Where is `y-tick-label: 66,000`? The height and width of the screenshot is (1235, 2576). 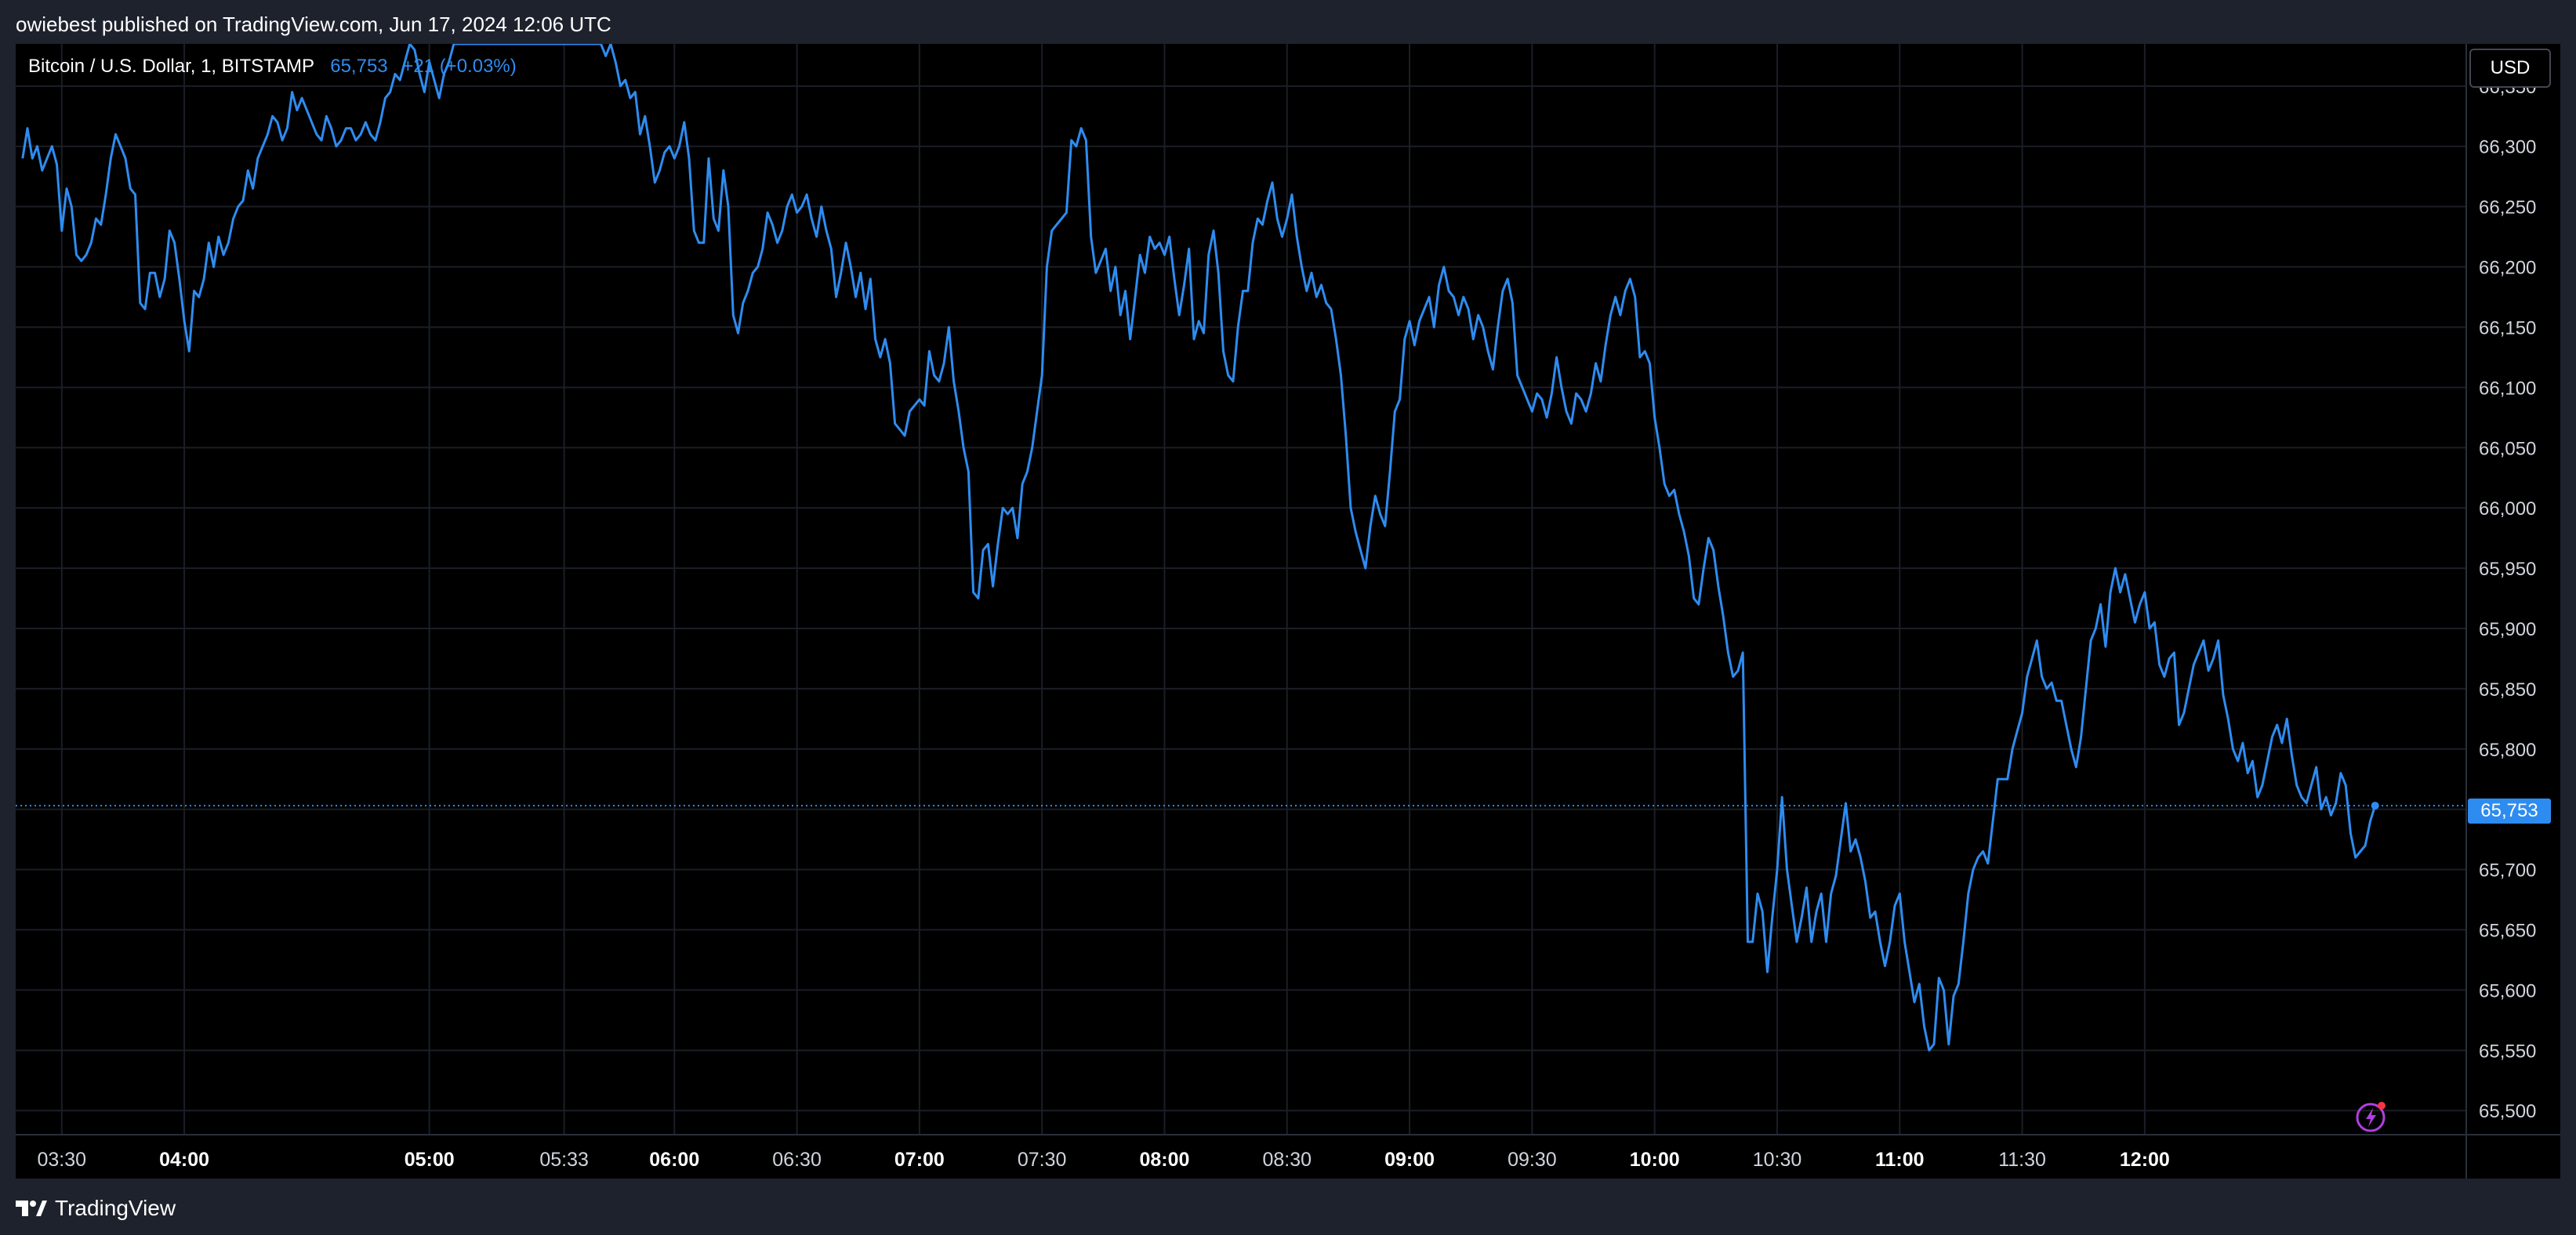 y-tick-label: 66,000 is located at coordinates (2508, 509).